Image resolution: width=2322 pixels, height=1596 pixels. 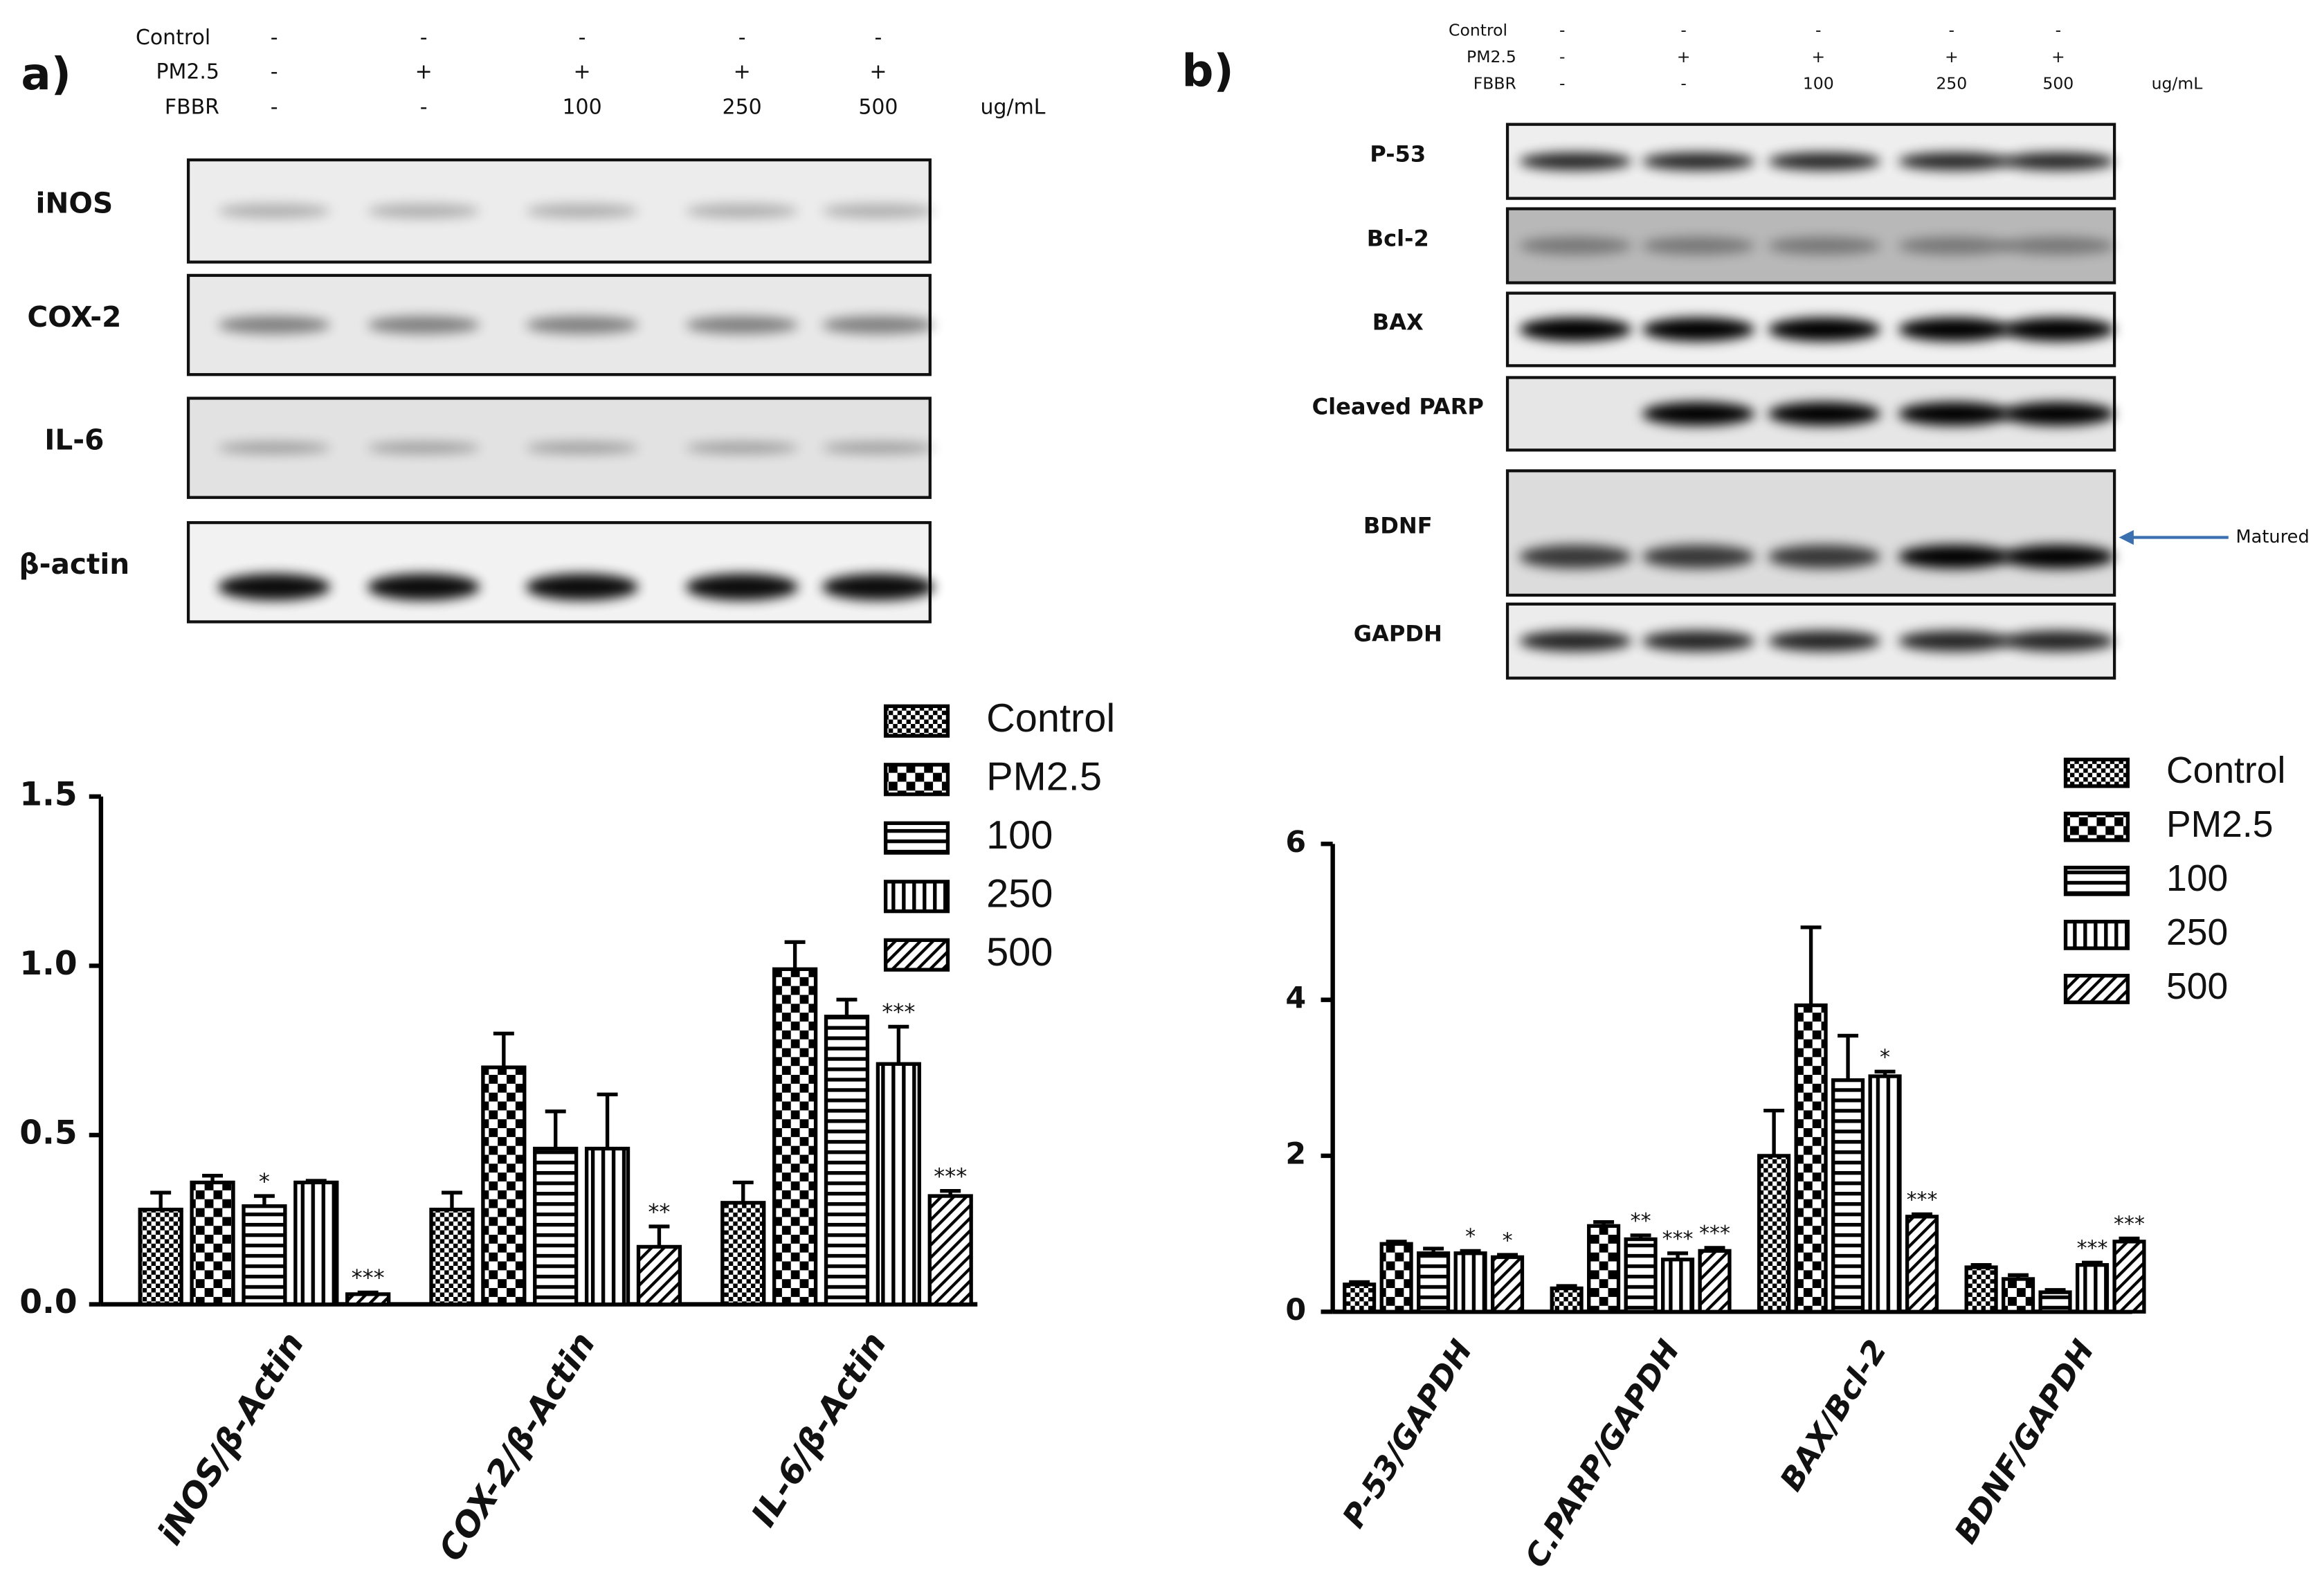 What do you see at coordinates (1641, 1221) in the screenshot?
I see `significance: **` at bounding box center [1641, 1221].